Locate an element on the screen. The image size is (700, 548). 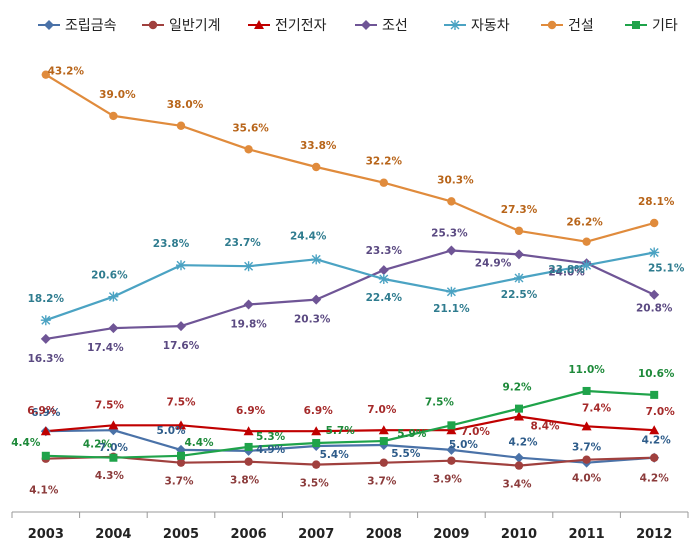
data-label: 3.9% is located at coordinates (448, 480).